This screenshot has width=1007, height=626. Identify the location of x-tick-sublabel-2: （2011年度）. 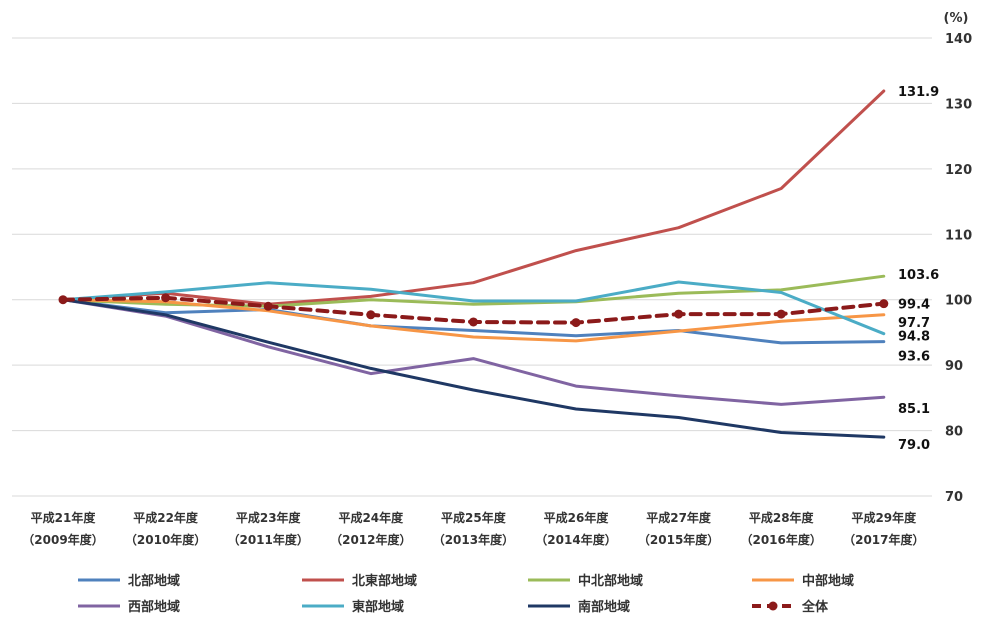
(267, 539).